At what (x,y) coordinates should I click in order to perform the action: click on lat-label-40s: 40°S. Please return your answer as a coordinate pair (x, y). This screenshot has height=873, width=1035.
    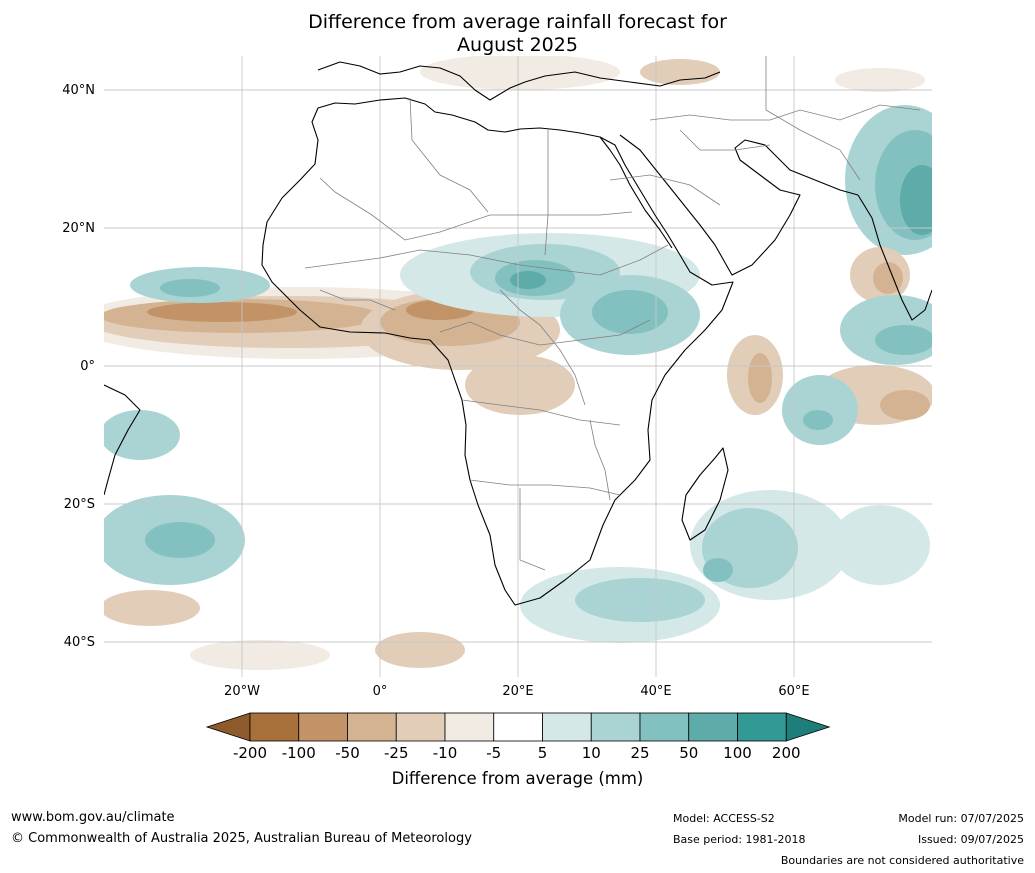
    Looking at the image, I should click on (79, 642).